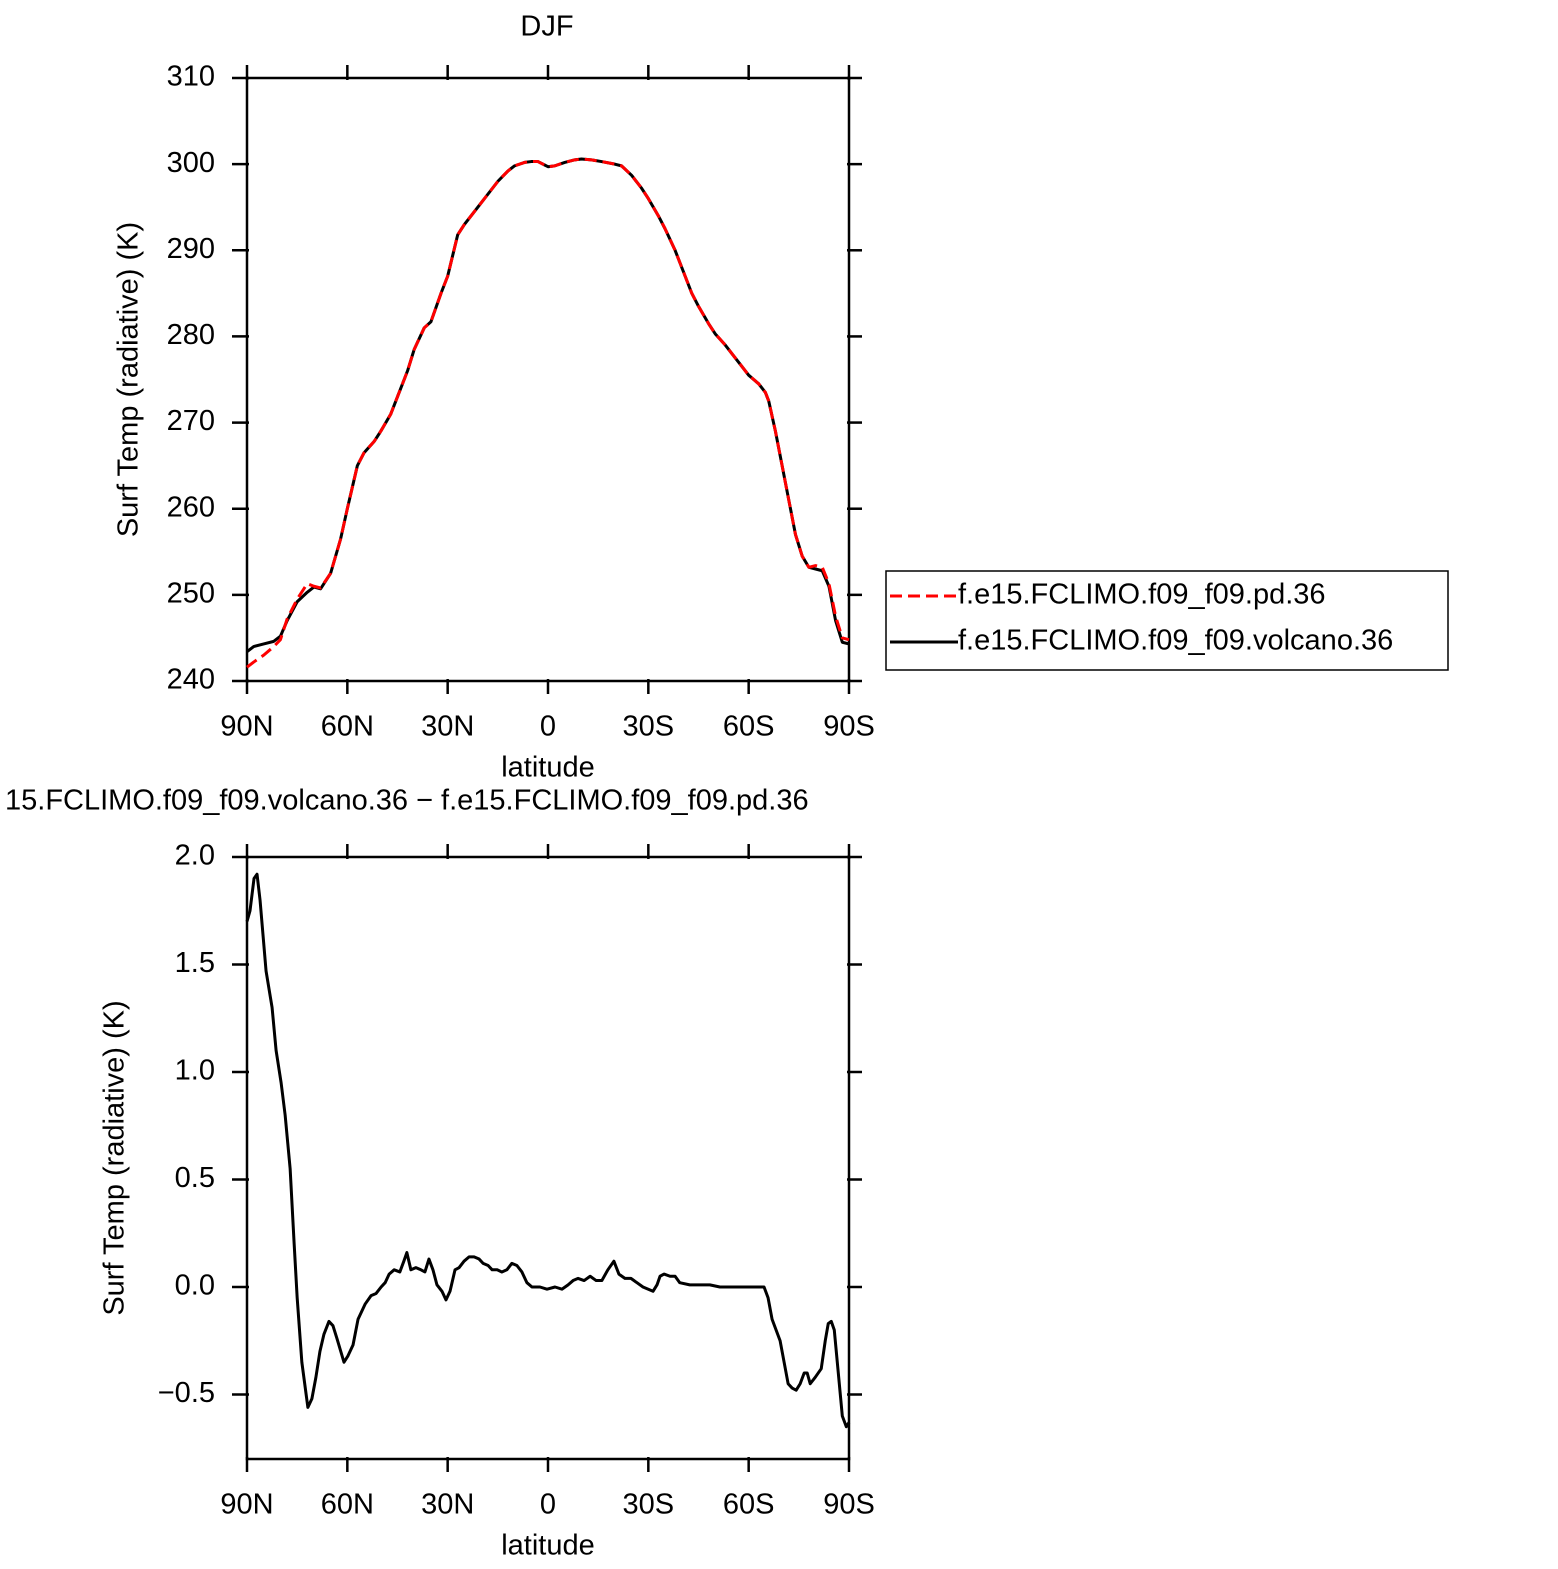 This screenshot has height=1569, width=1558. I want to click on chart-title: DJF, so click(546, 27).